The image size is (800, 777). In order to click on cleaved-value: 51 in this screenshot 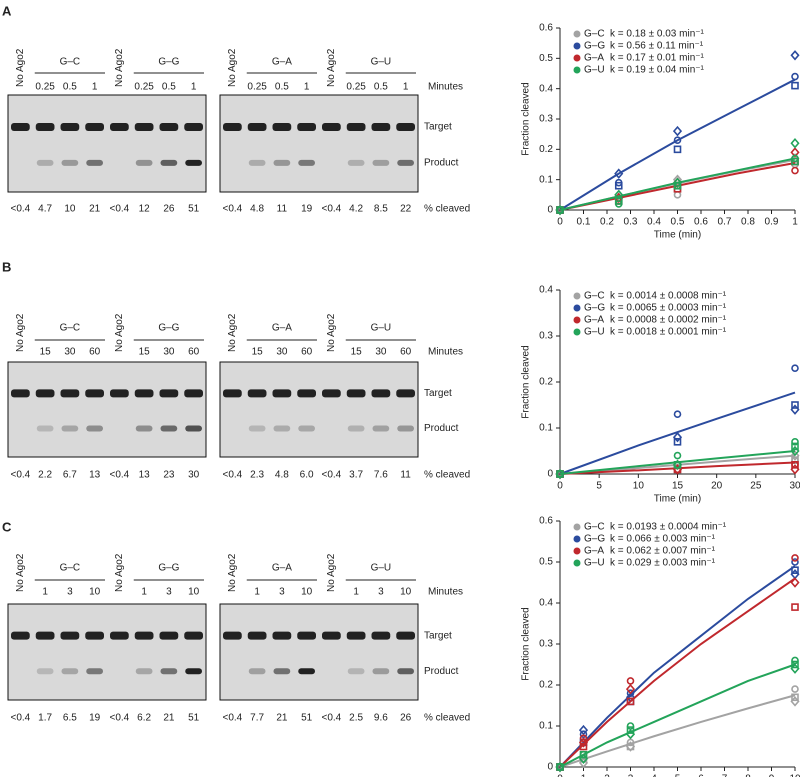, I will do `click(307, 718)`.